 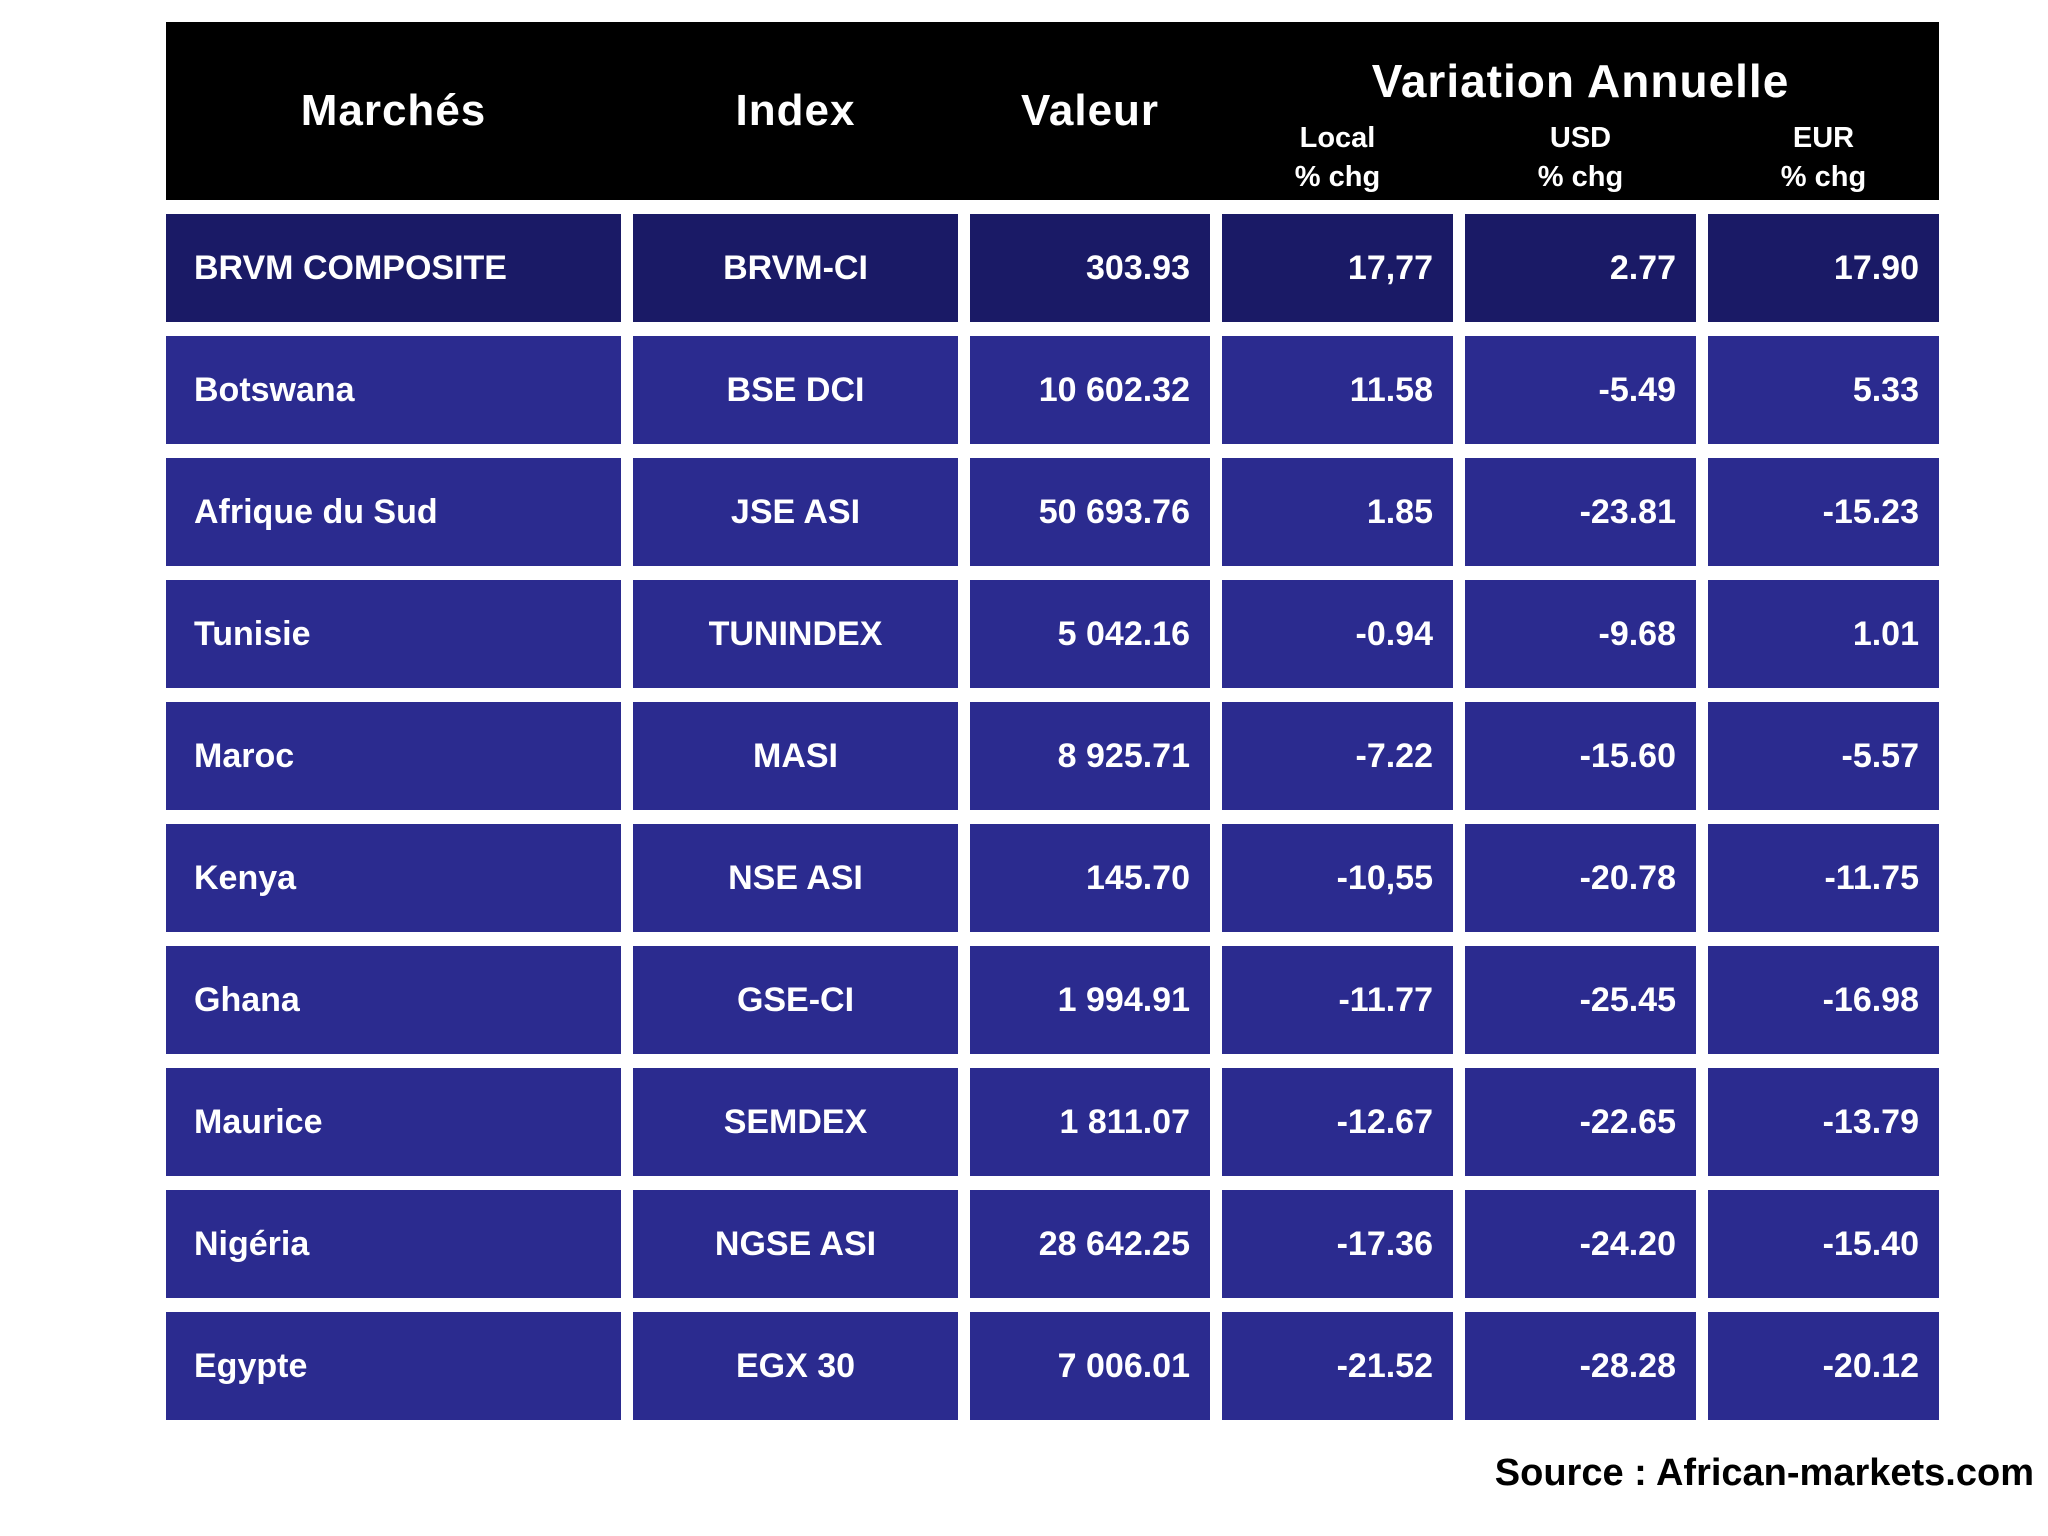 I want to click on value-cell: 10 602.32, so click(x=1090, y=390).